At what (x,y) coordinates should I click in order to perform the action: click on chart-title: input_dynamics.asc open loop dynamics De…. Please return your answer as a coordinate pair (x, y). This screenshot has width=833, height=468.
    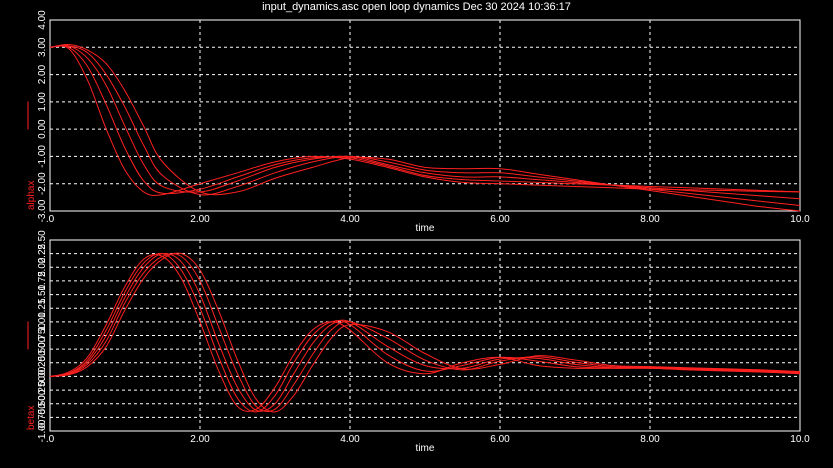
    Looking at the image, I should click on (416, 7).